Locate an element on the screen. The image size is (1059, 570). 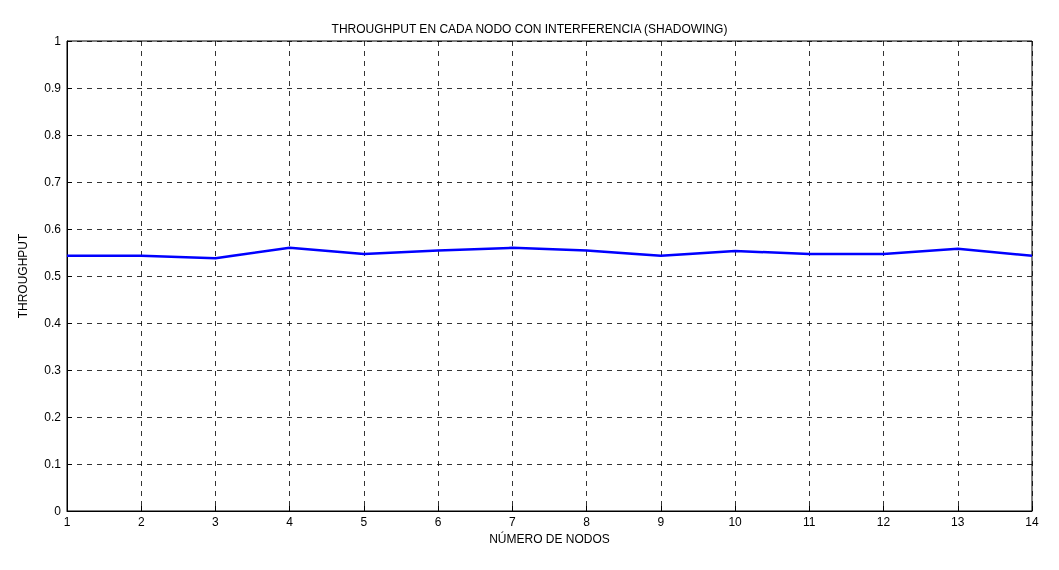
y-tick-label: 0.9 is located at coordinates (53, 88).